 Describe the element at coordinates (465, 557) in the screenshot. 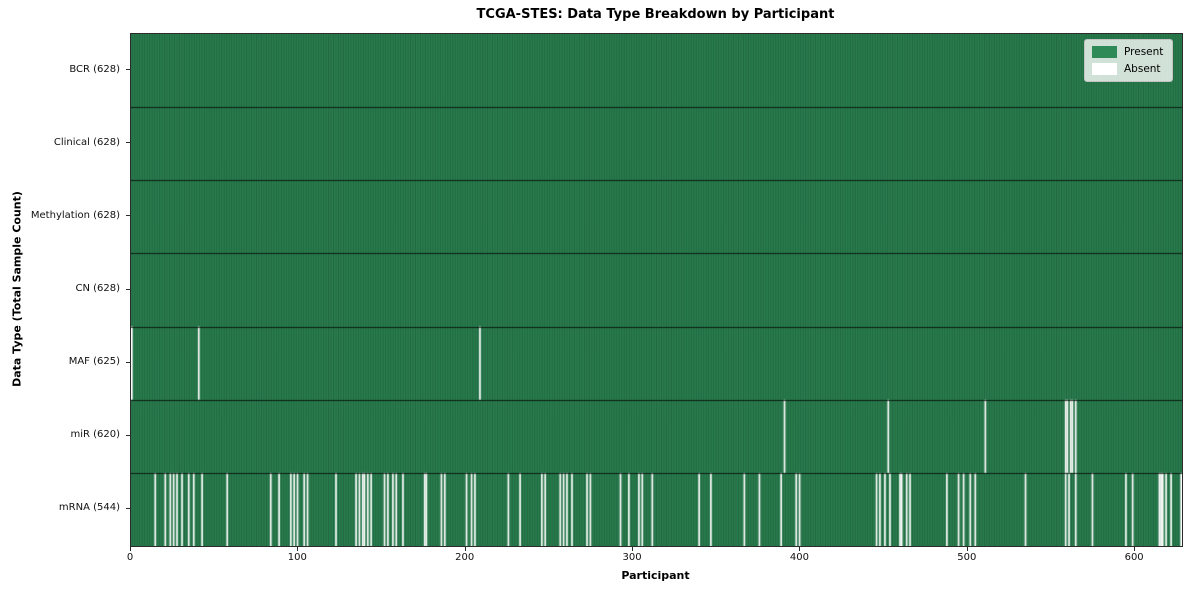

I see `x-tick-label: 200` at that location.